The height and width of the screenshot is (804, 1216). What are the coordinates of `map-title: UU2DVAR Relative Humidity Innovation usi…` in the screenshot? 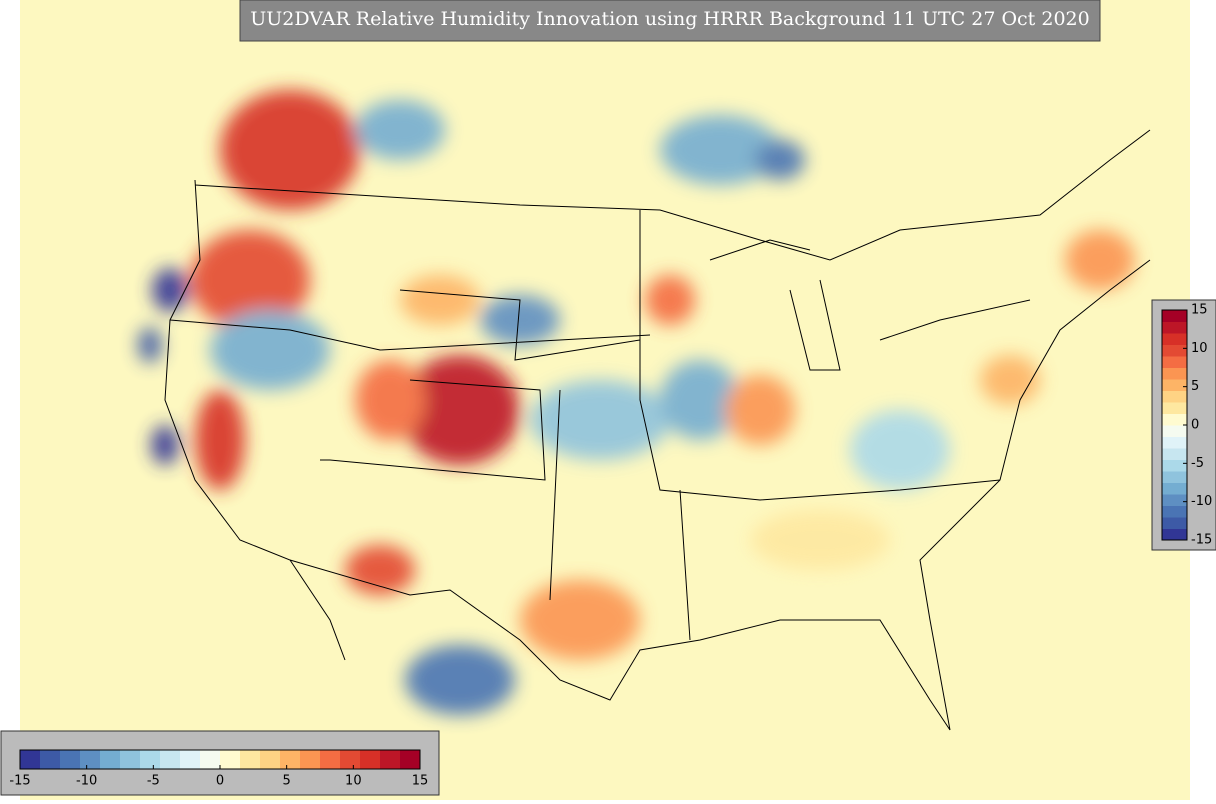 It's located at (669, 19).